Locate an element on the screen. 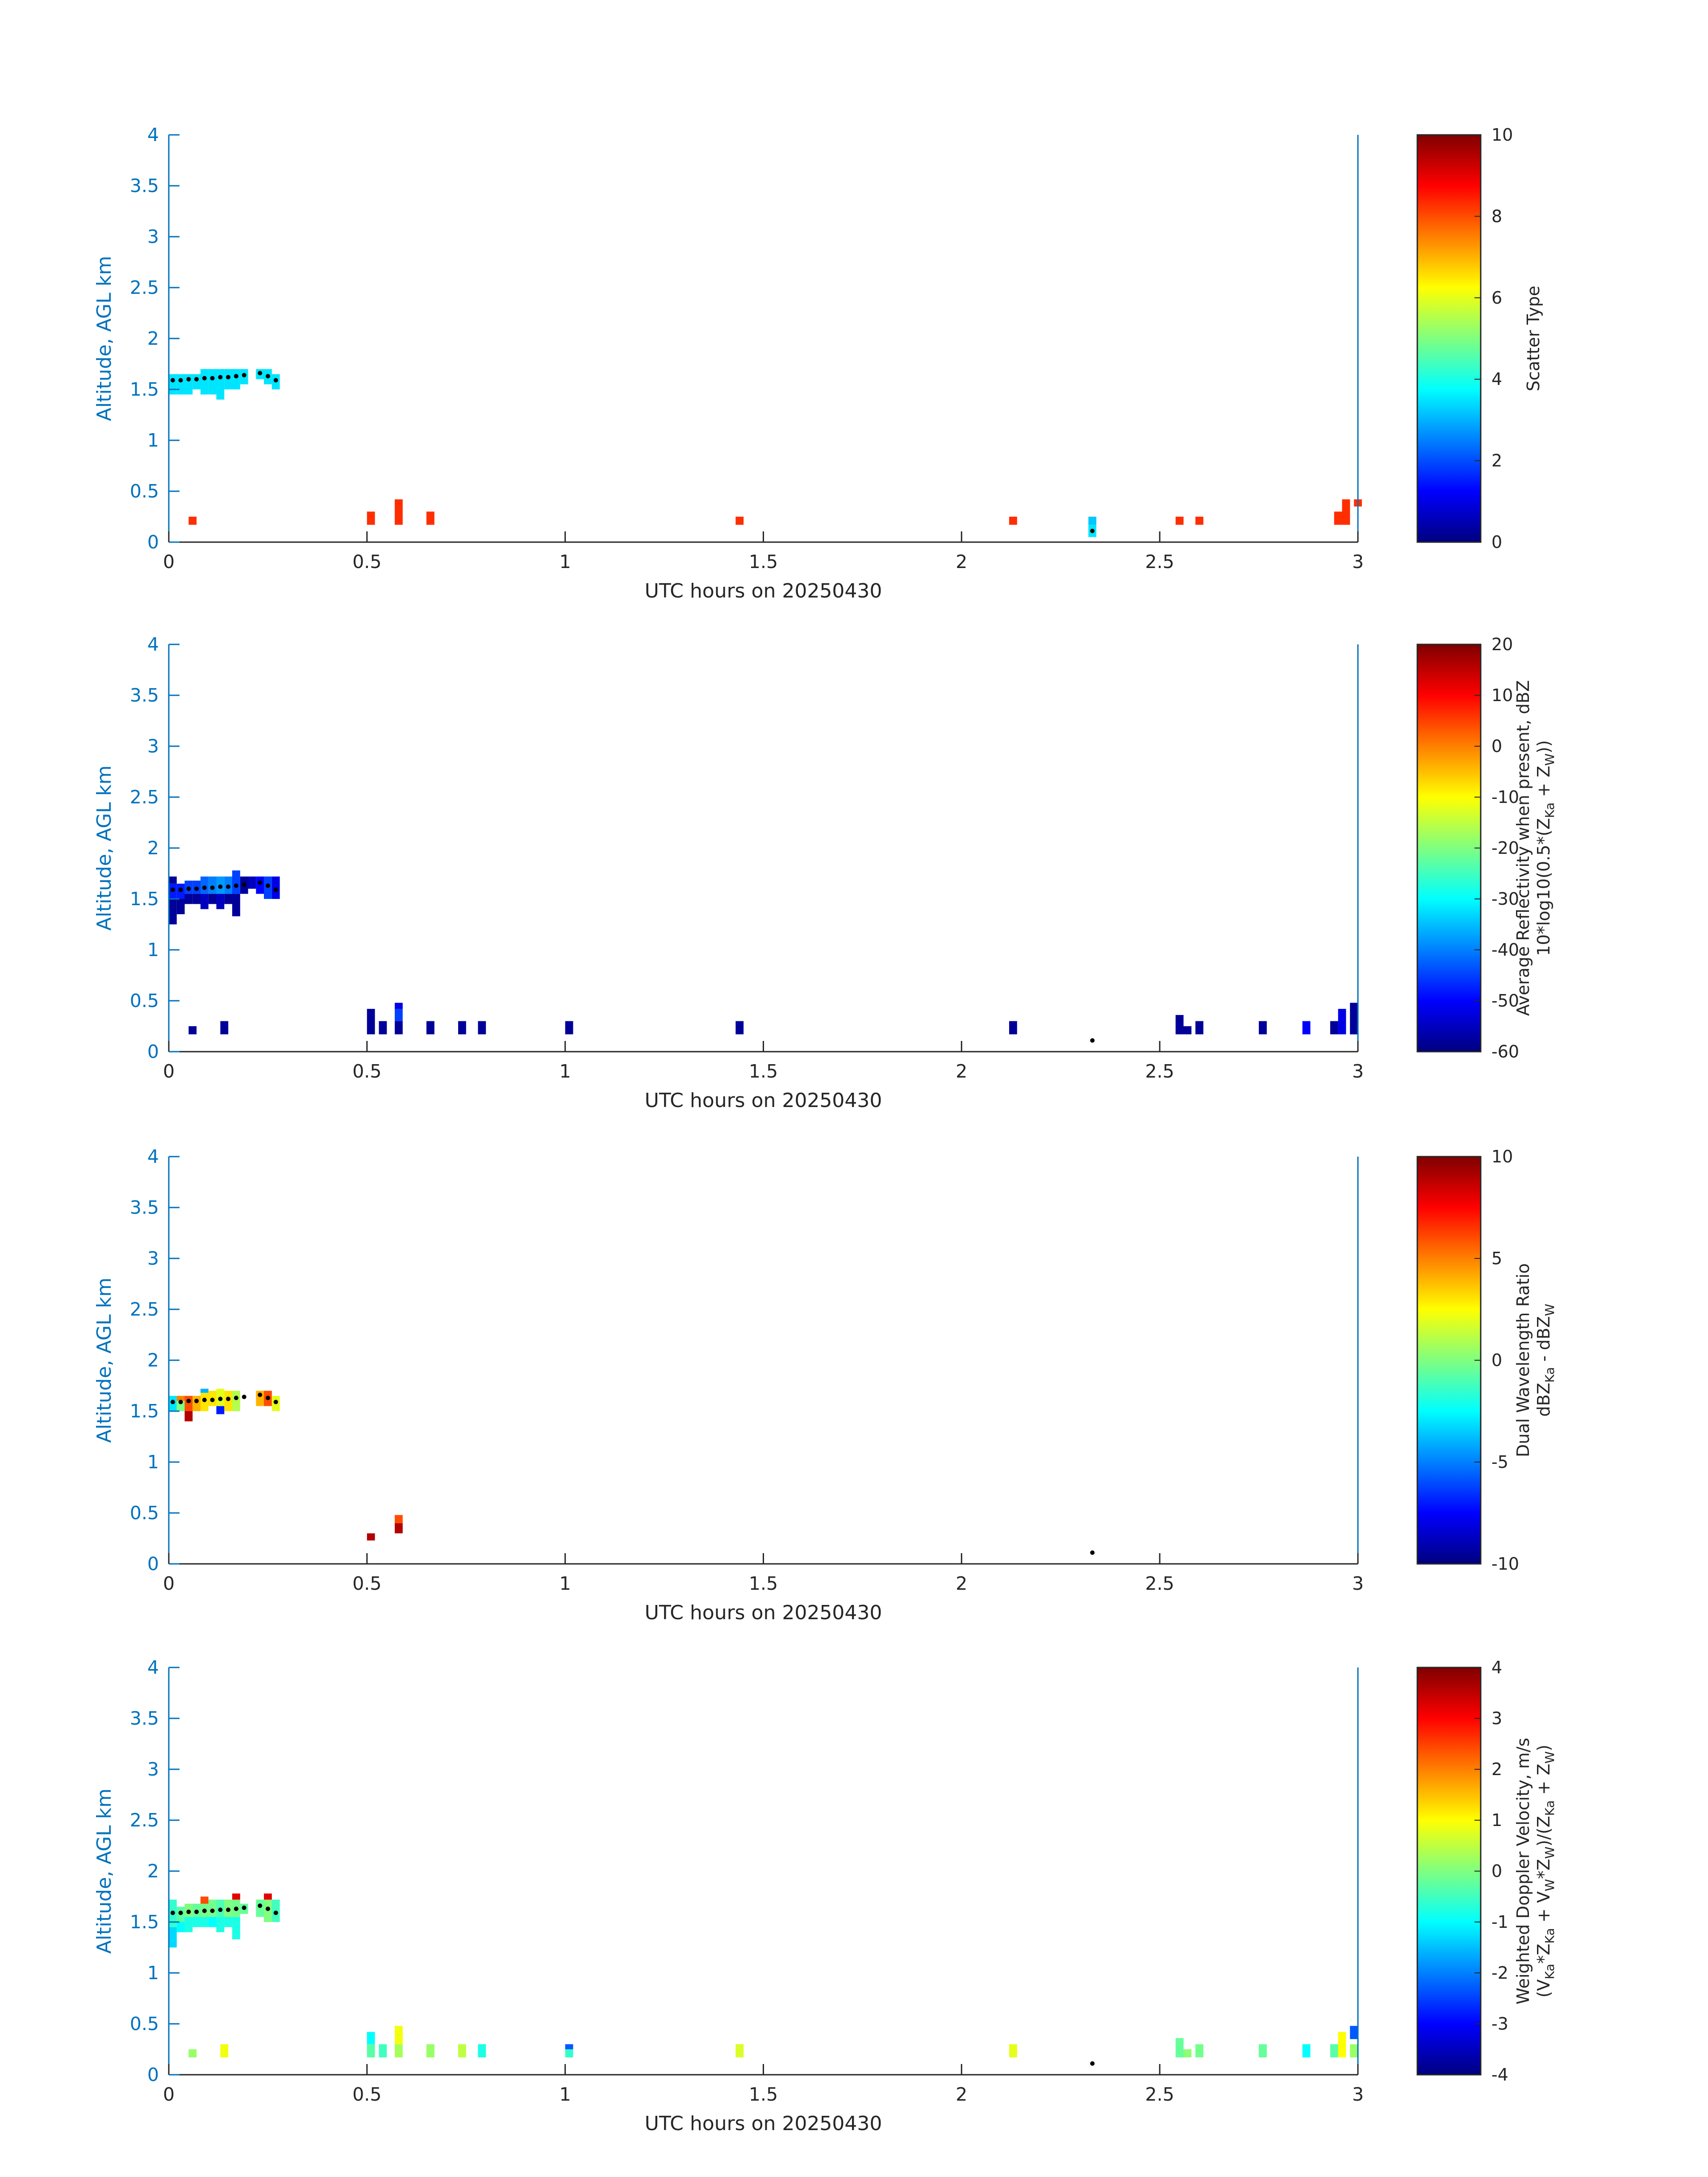 The width and height of the screenshot is (1708, 2177). colorbar-tick-label: 2 is located at coordinates (1496, 1769).